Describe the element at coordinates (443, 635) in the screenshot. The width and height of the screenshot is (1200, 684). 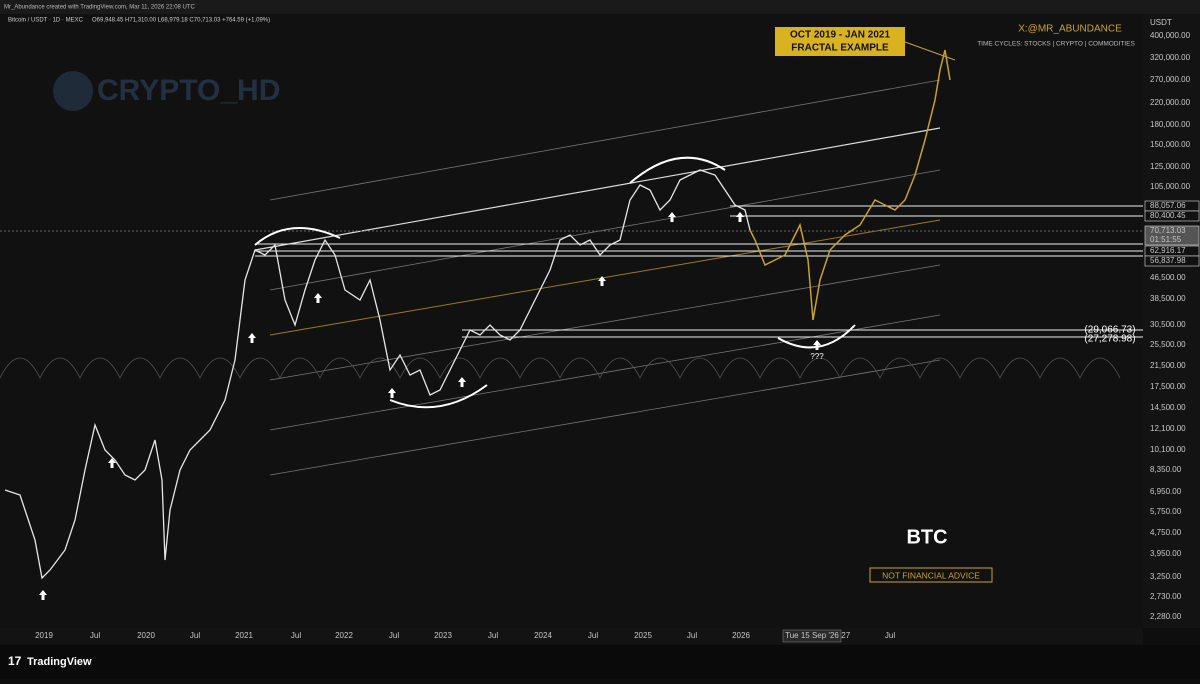
I see `time-label: 2023` at that location.